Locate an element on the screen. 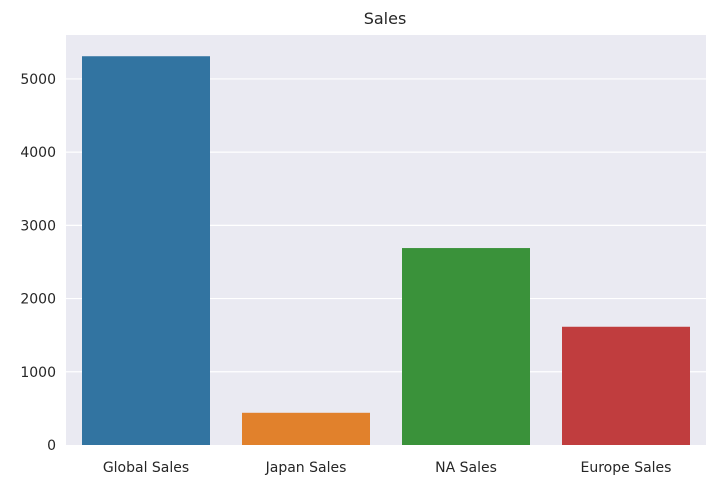 This screenshot has width=714, height=487. x-tick-label: Global Sales is located at coordinates (146, 468).